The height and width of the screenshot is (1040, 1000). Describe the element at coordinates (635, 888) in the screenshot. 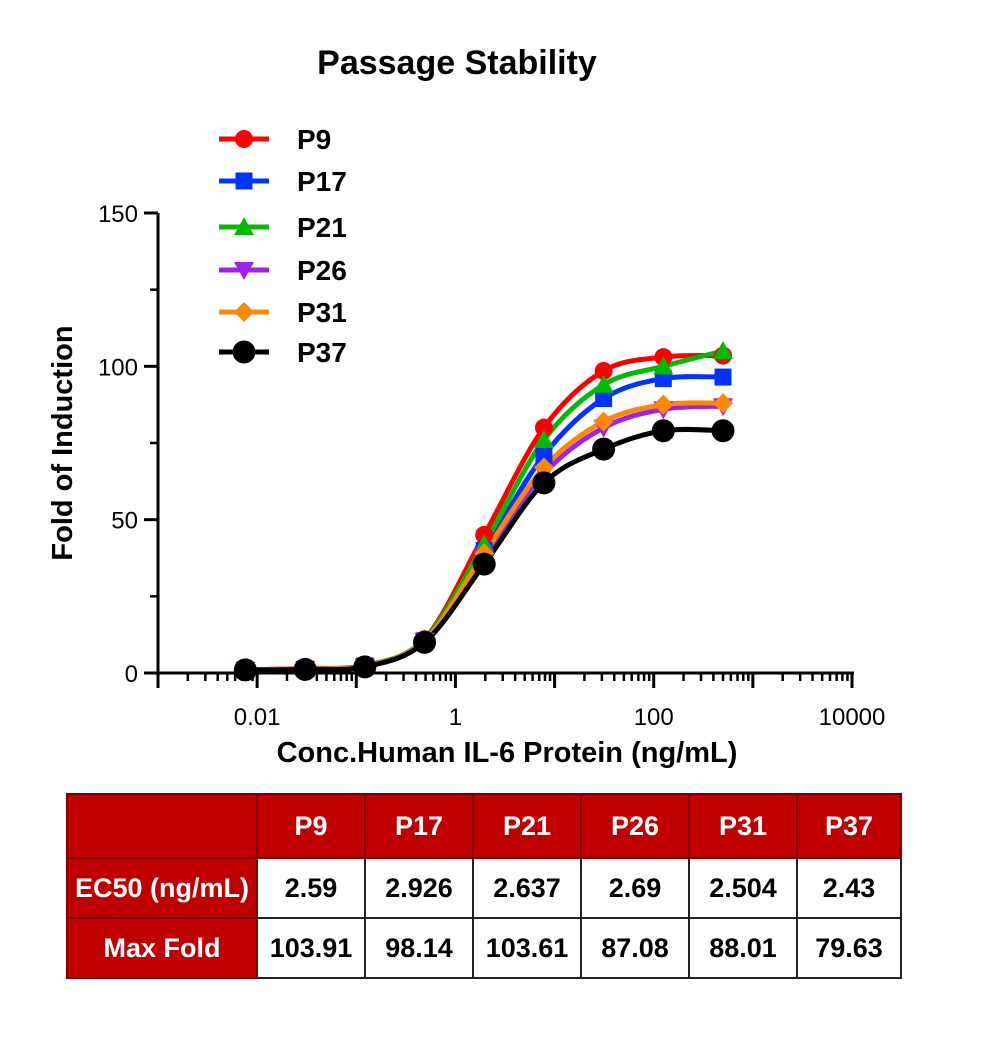

I see `table-cell: 2.69` at that location.